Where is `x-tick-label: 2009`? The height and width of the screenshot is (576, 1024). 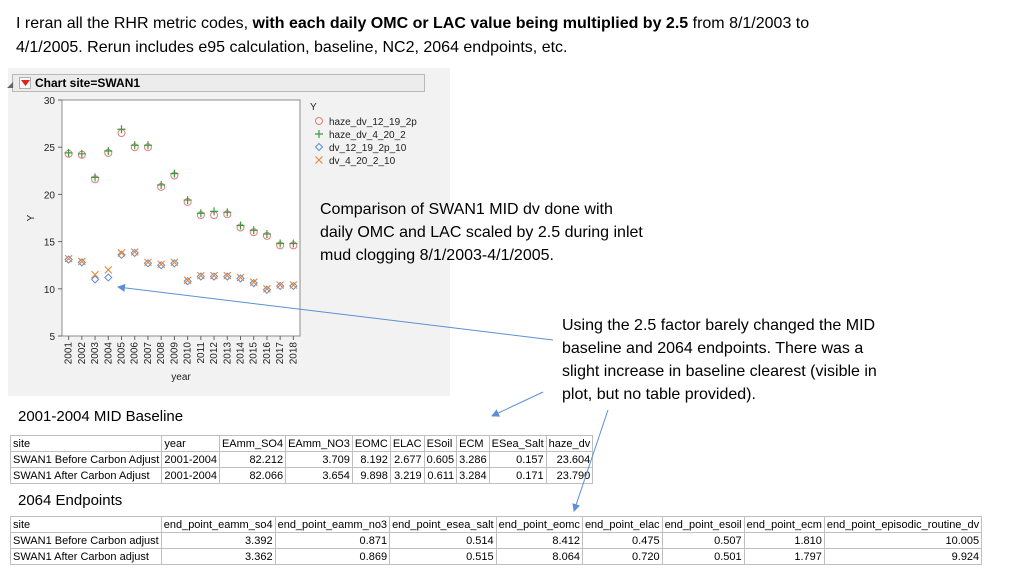
x-tick-label: 2009 is located at coordinates (174, 353).